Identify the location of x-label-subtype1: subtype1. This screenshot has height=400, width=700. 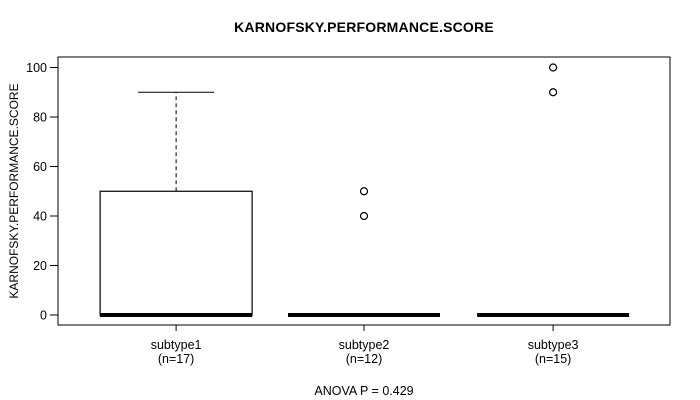
(176, 345).